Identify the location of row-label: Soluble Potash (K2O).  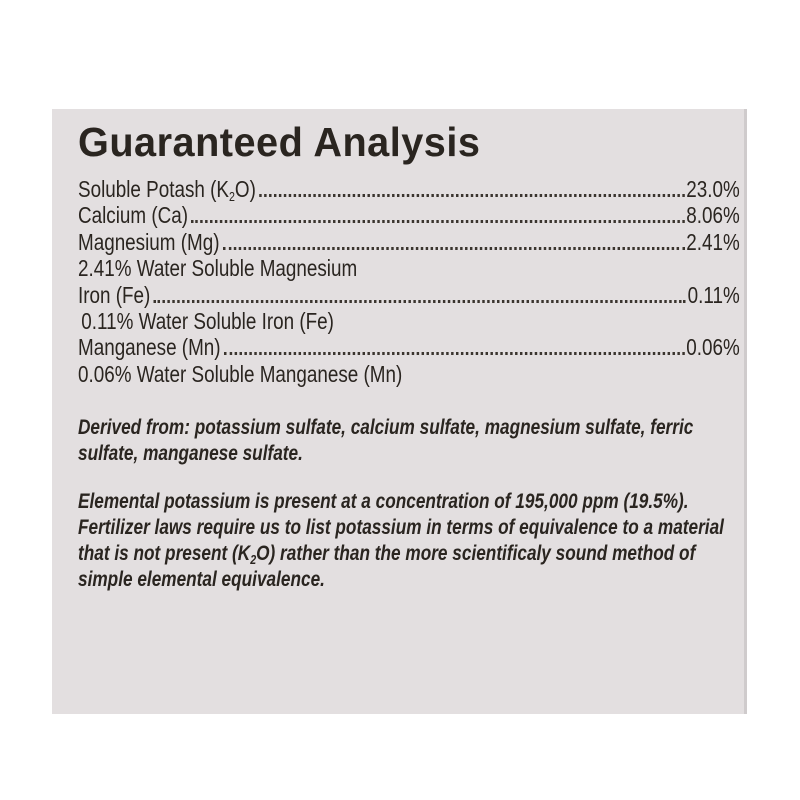
(167, 190).